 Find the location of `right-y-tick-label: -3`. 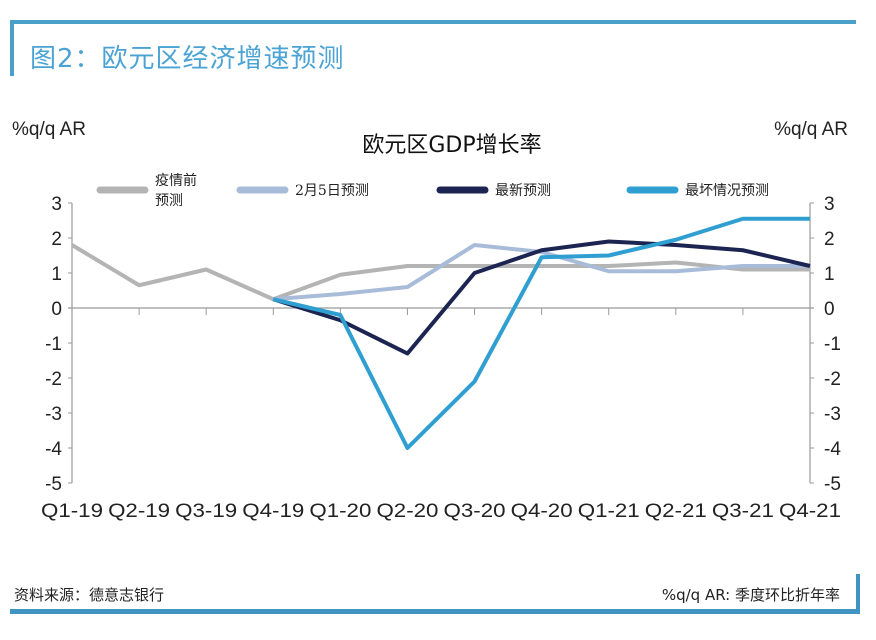

right-y-tick-label: -3 is located at coordinates (832, 414).